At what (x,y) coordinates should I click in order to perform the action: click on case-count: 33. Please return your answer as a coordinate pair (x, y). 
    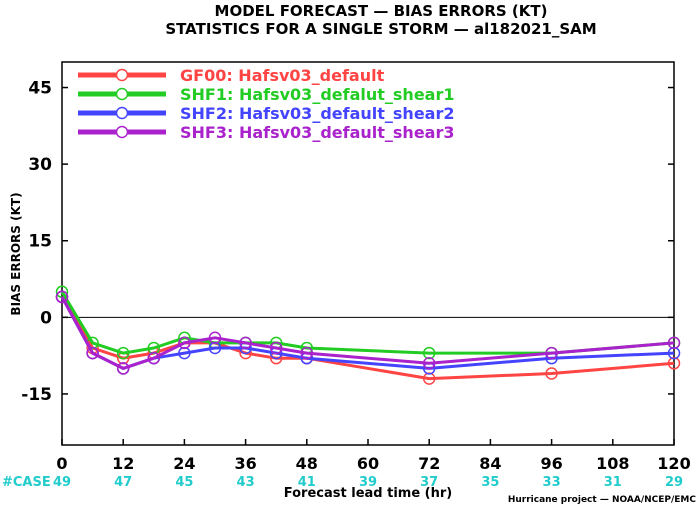
    Looking at the image, I should click on (552, 482).